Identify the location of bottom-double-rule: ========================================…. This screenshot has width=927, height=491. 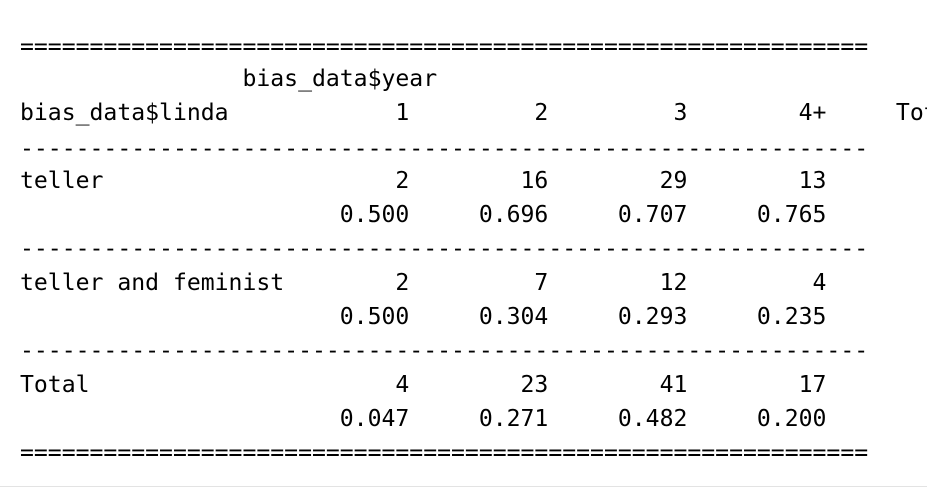
(444, 453).